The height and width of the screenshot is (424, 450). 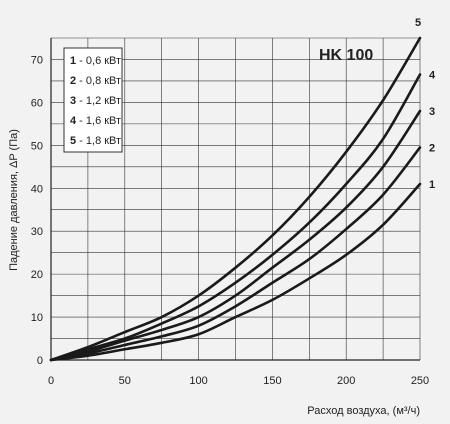 I want to click on y-tick-label: 50, so click(x=37, y=146).